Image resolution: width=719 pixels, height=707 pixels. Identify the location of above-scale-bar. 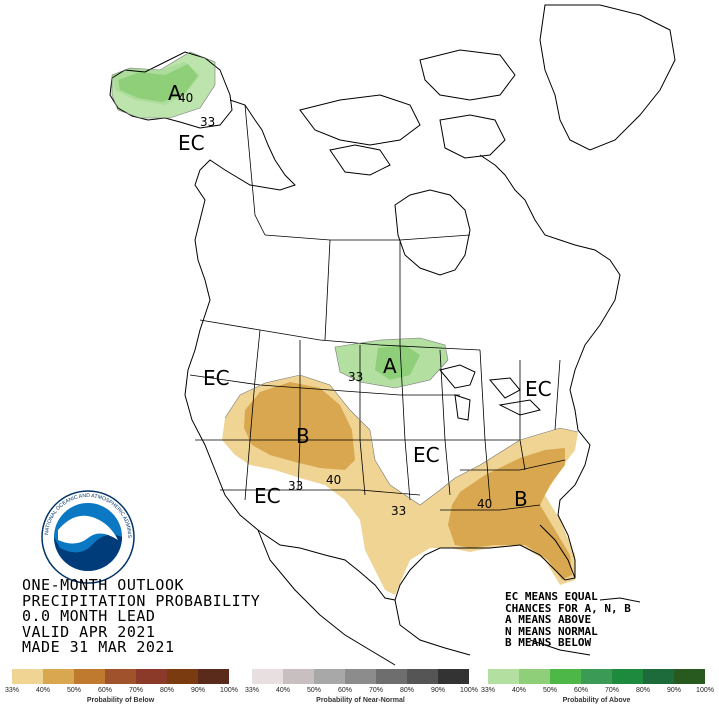
(596, 676).